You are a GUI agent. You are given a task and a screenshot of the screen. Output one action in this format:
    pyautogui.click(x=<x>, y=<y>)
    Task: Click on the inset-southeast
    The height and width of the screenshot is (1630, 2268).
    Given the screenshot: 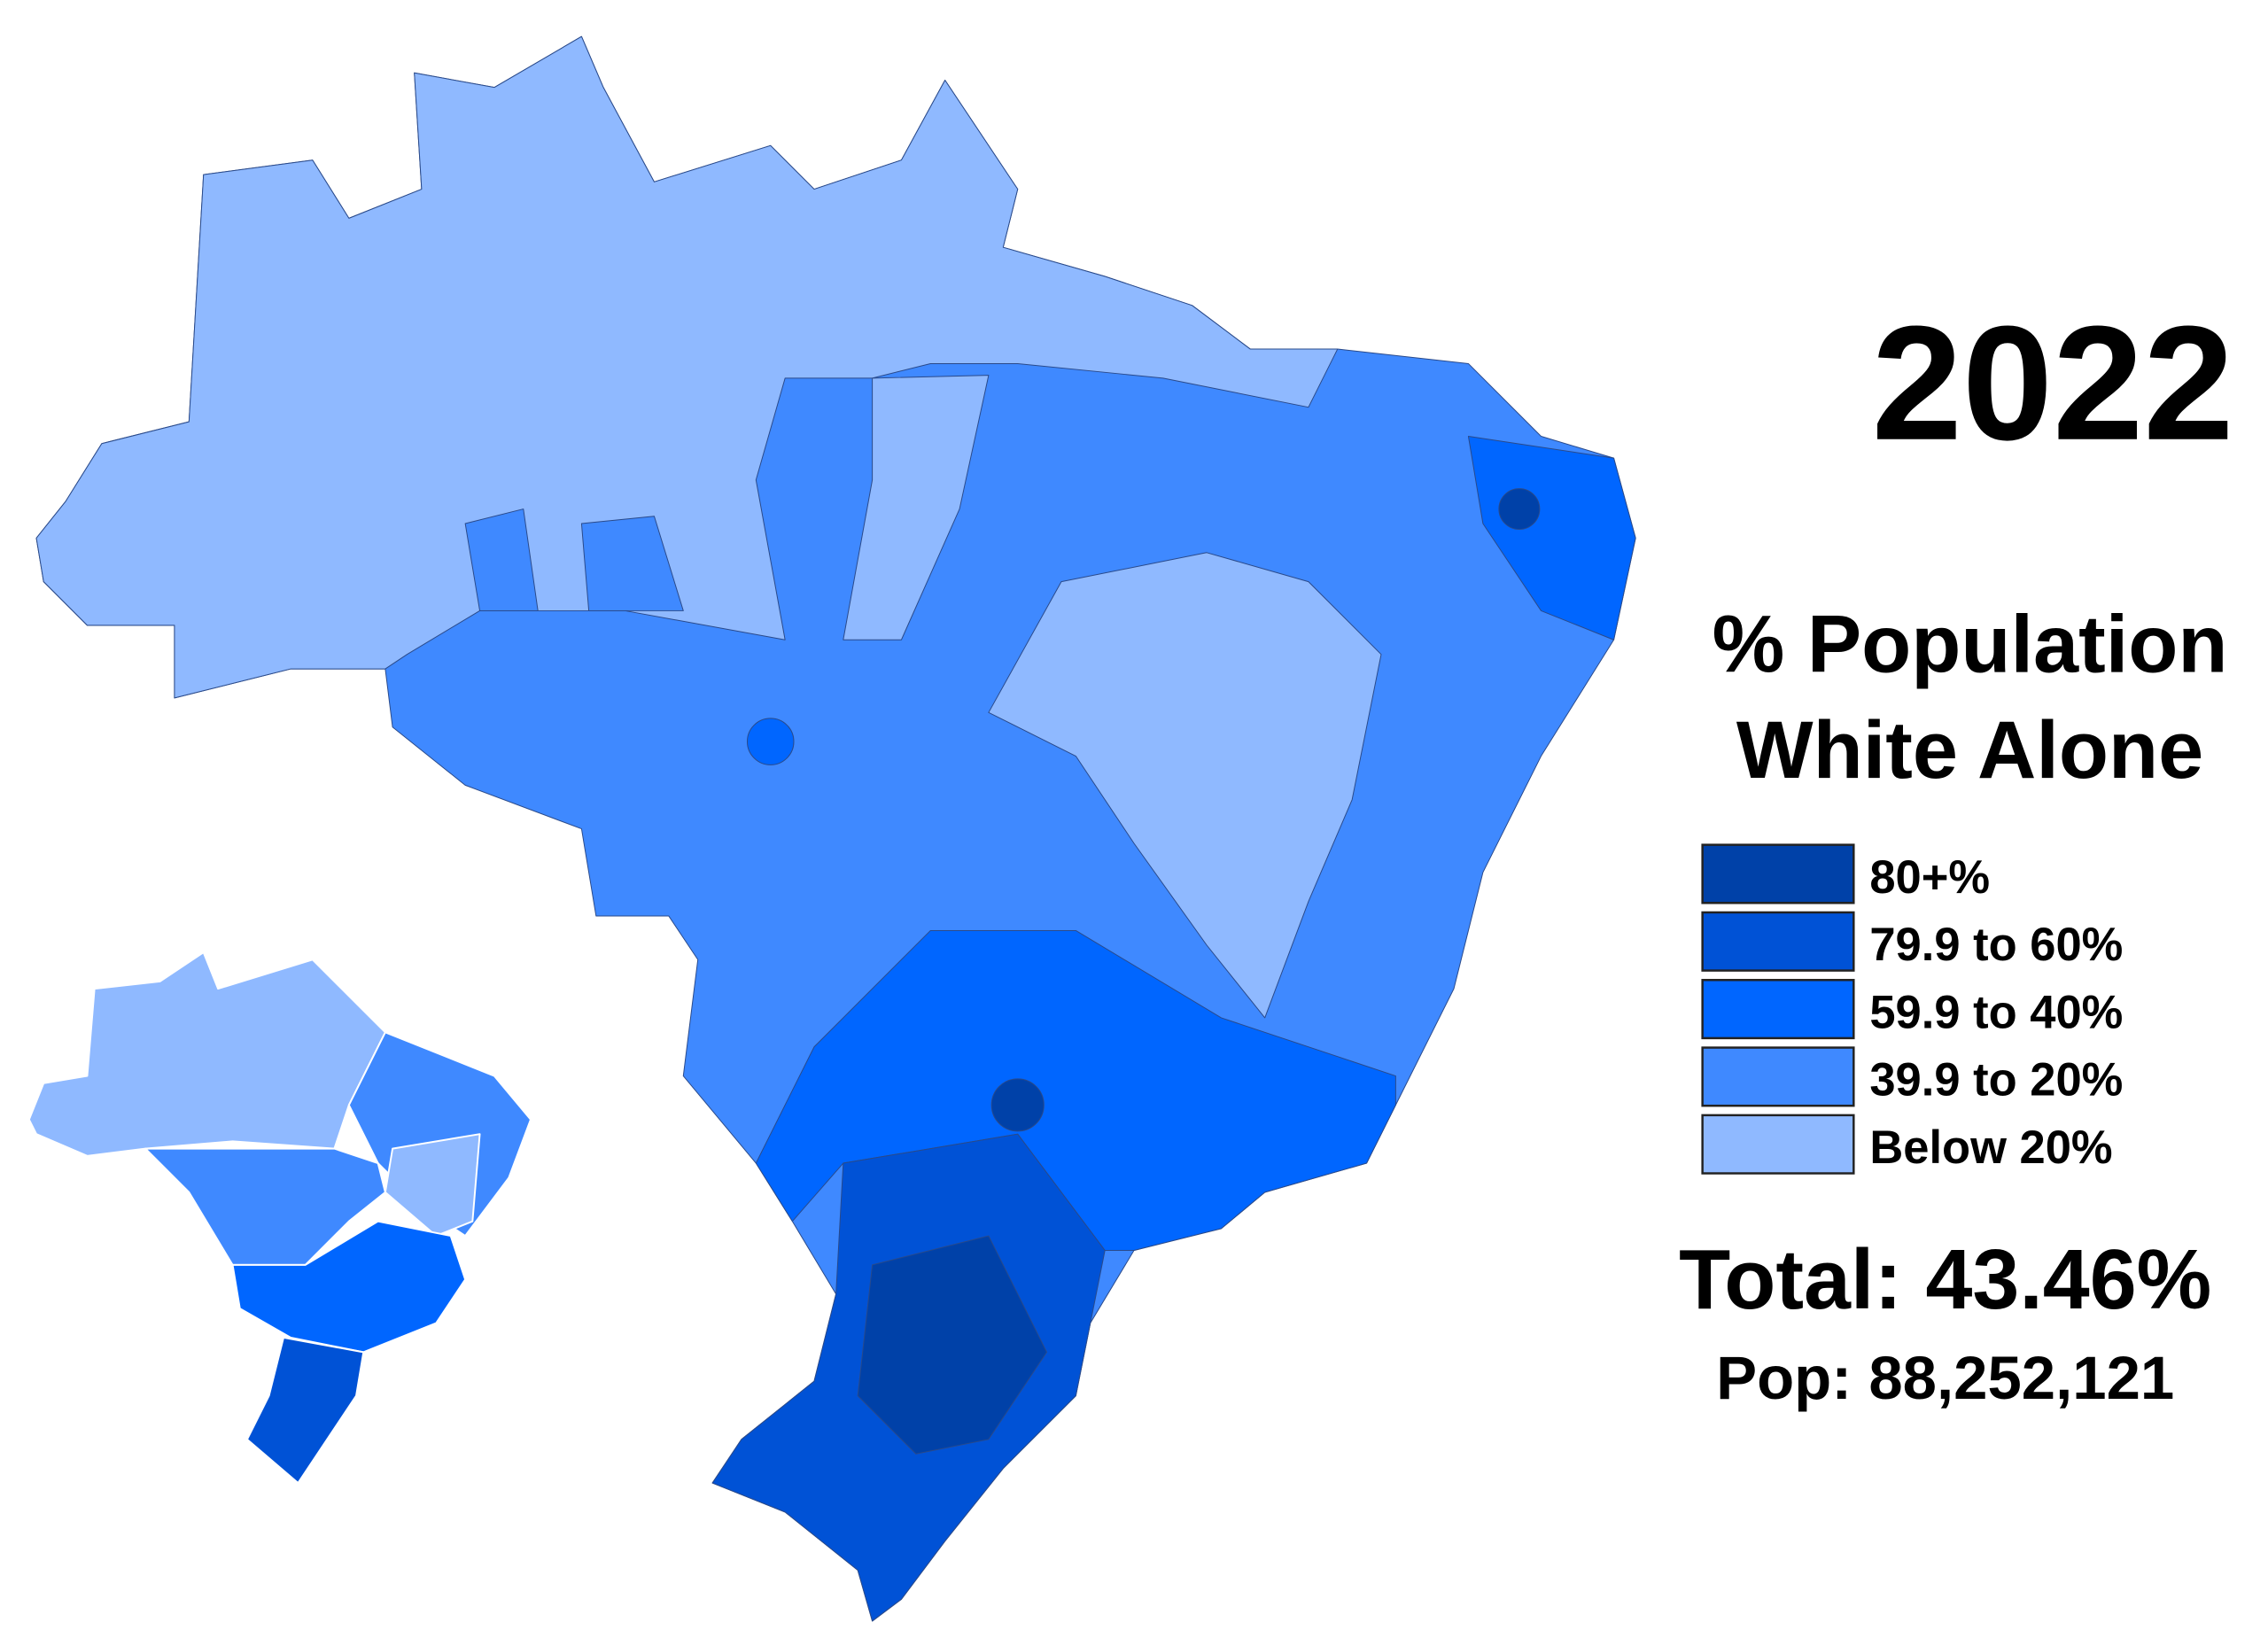 What is the action you would take?
    pyautogui.click(x=349, y=1287)
    